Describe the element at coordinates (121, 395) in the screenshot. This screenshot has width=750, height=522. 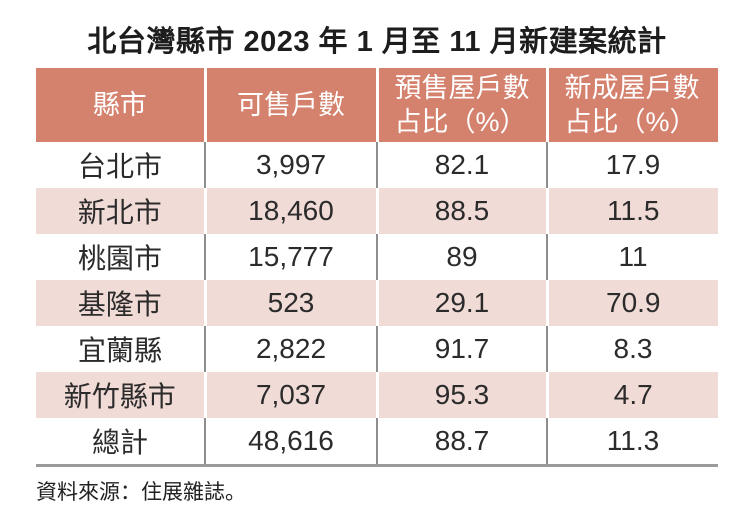
I see `cell-county: 新竹縣市` at that location.